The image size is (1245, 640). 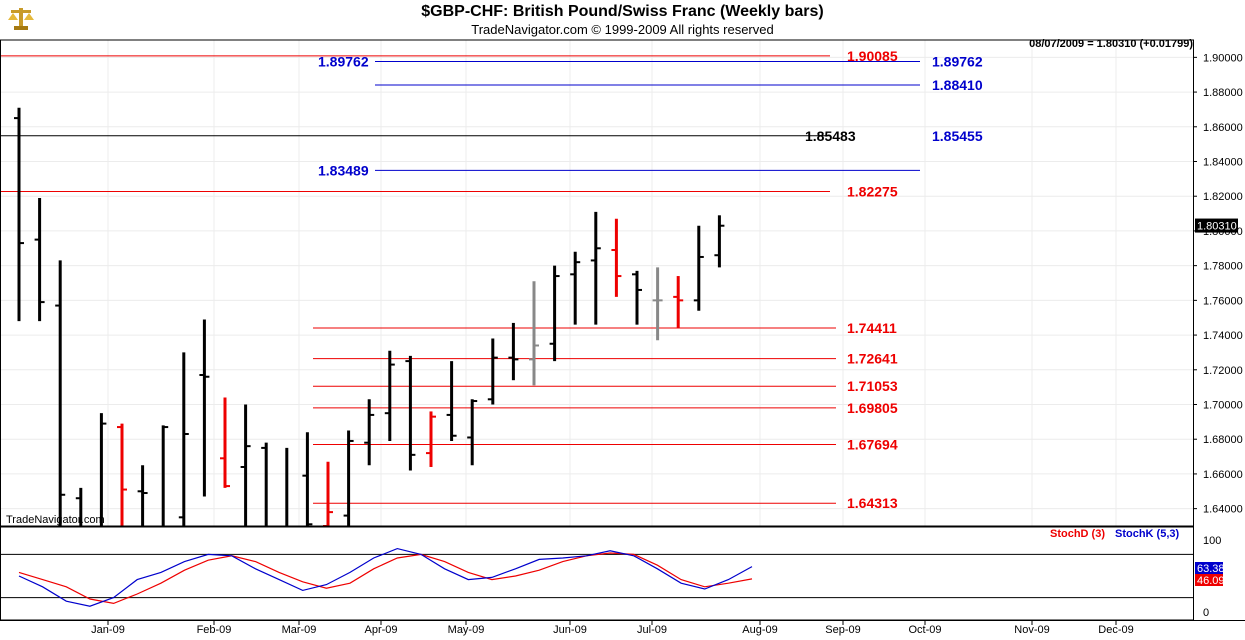 What do you see at coordinates (1223, 440) in the screenshot?
I see `y-tick-label: 1.68000` at bounding box center [1223, 440].